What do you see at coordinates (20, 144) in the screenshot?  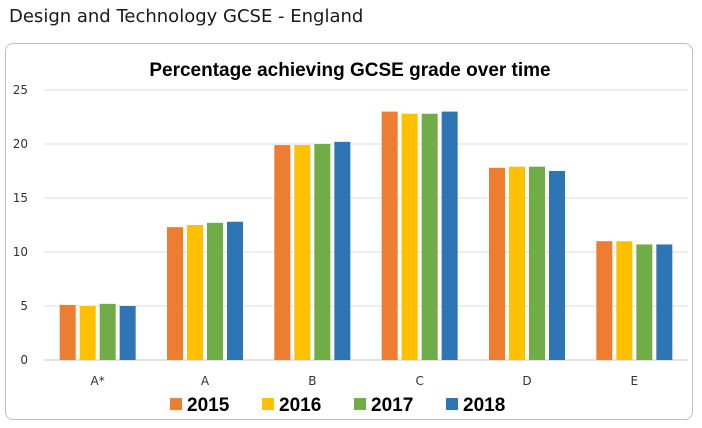 I see `y-tick-label: 20` at bounding box center [20, 144].